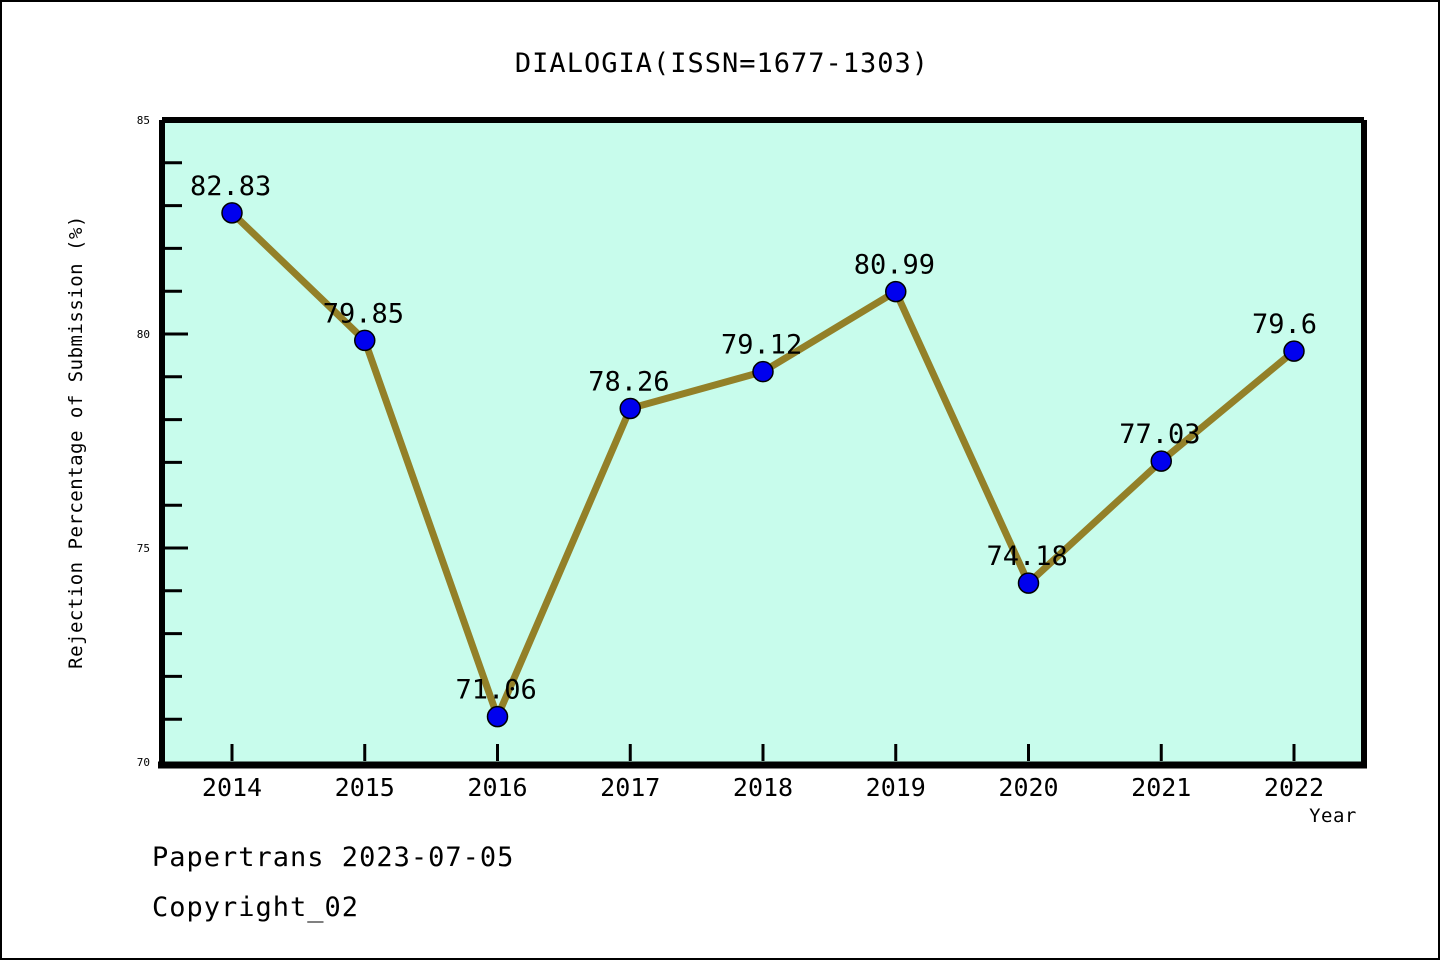 The image size is (1440, 960). I want to click on y-axis-title: Rejection Percentage of Submission (%), so click(76, 442).